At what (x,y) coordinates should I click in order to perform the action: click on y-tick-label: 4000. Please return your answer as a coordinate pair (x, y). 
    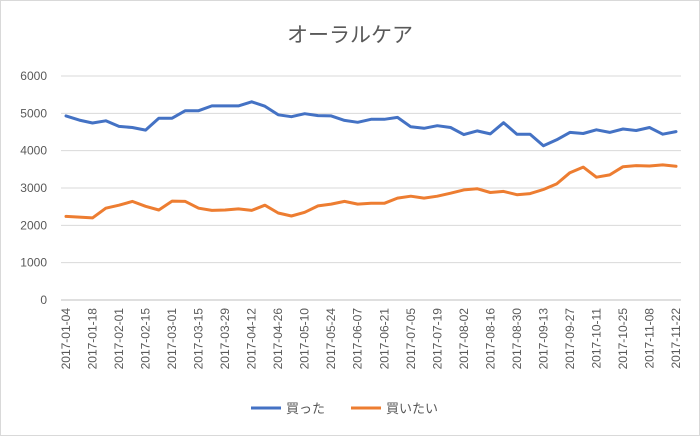
    Looking at the image, I should click on (33, 151).